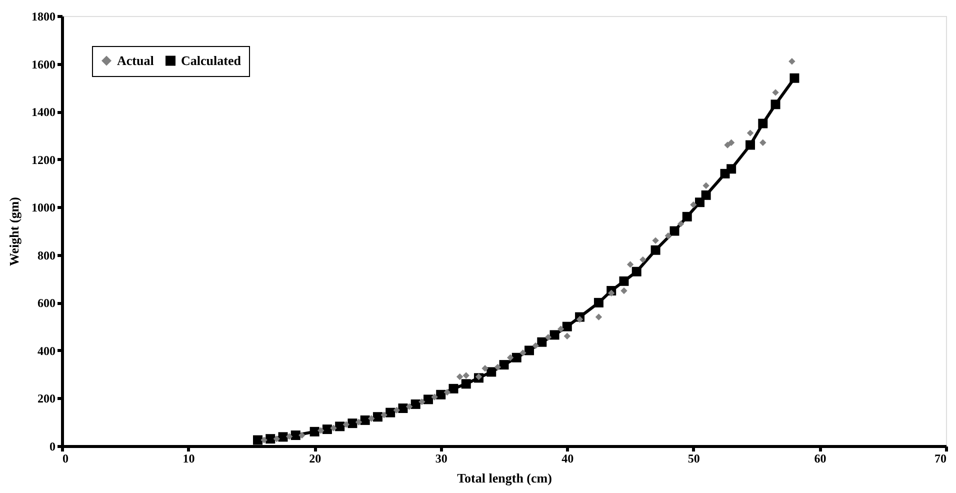 The height and width of the screenshot is (493, 956). I want to click on x-axis-title: Total length (cm), so click(504, 478).